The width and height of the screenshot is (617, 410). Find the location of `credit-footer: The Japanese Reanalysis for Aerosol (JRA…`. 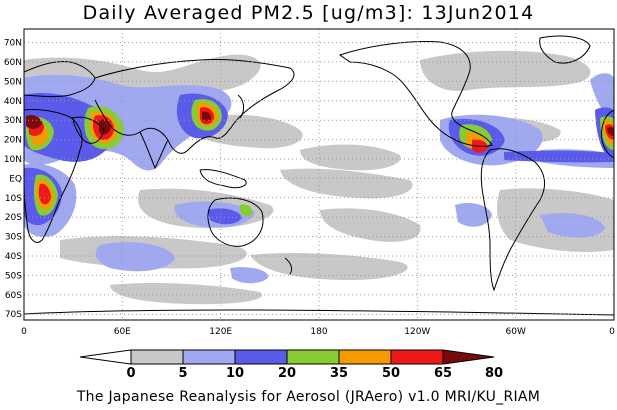

credit-footer: The Japanese Reanalysis for Aerosol (JRA… is located at coordinates (308, 397).